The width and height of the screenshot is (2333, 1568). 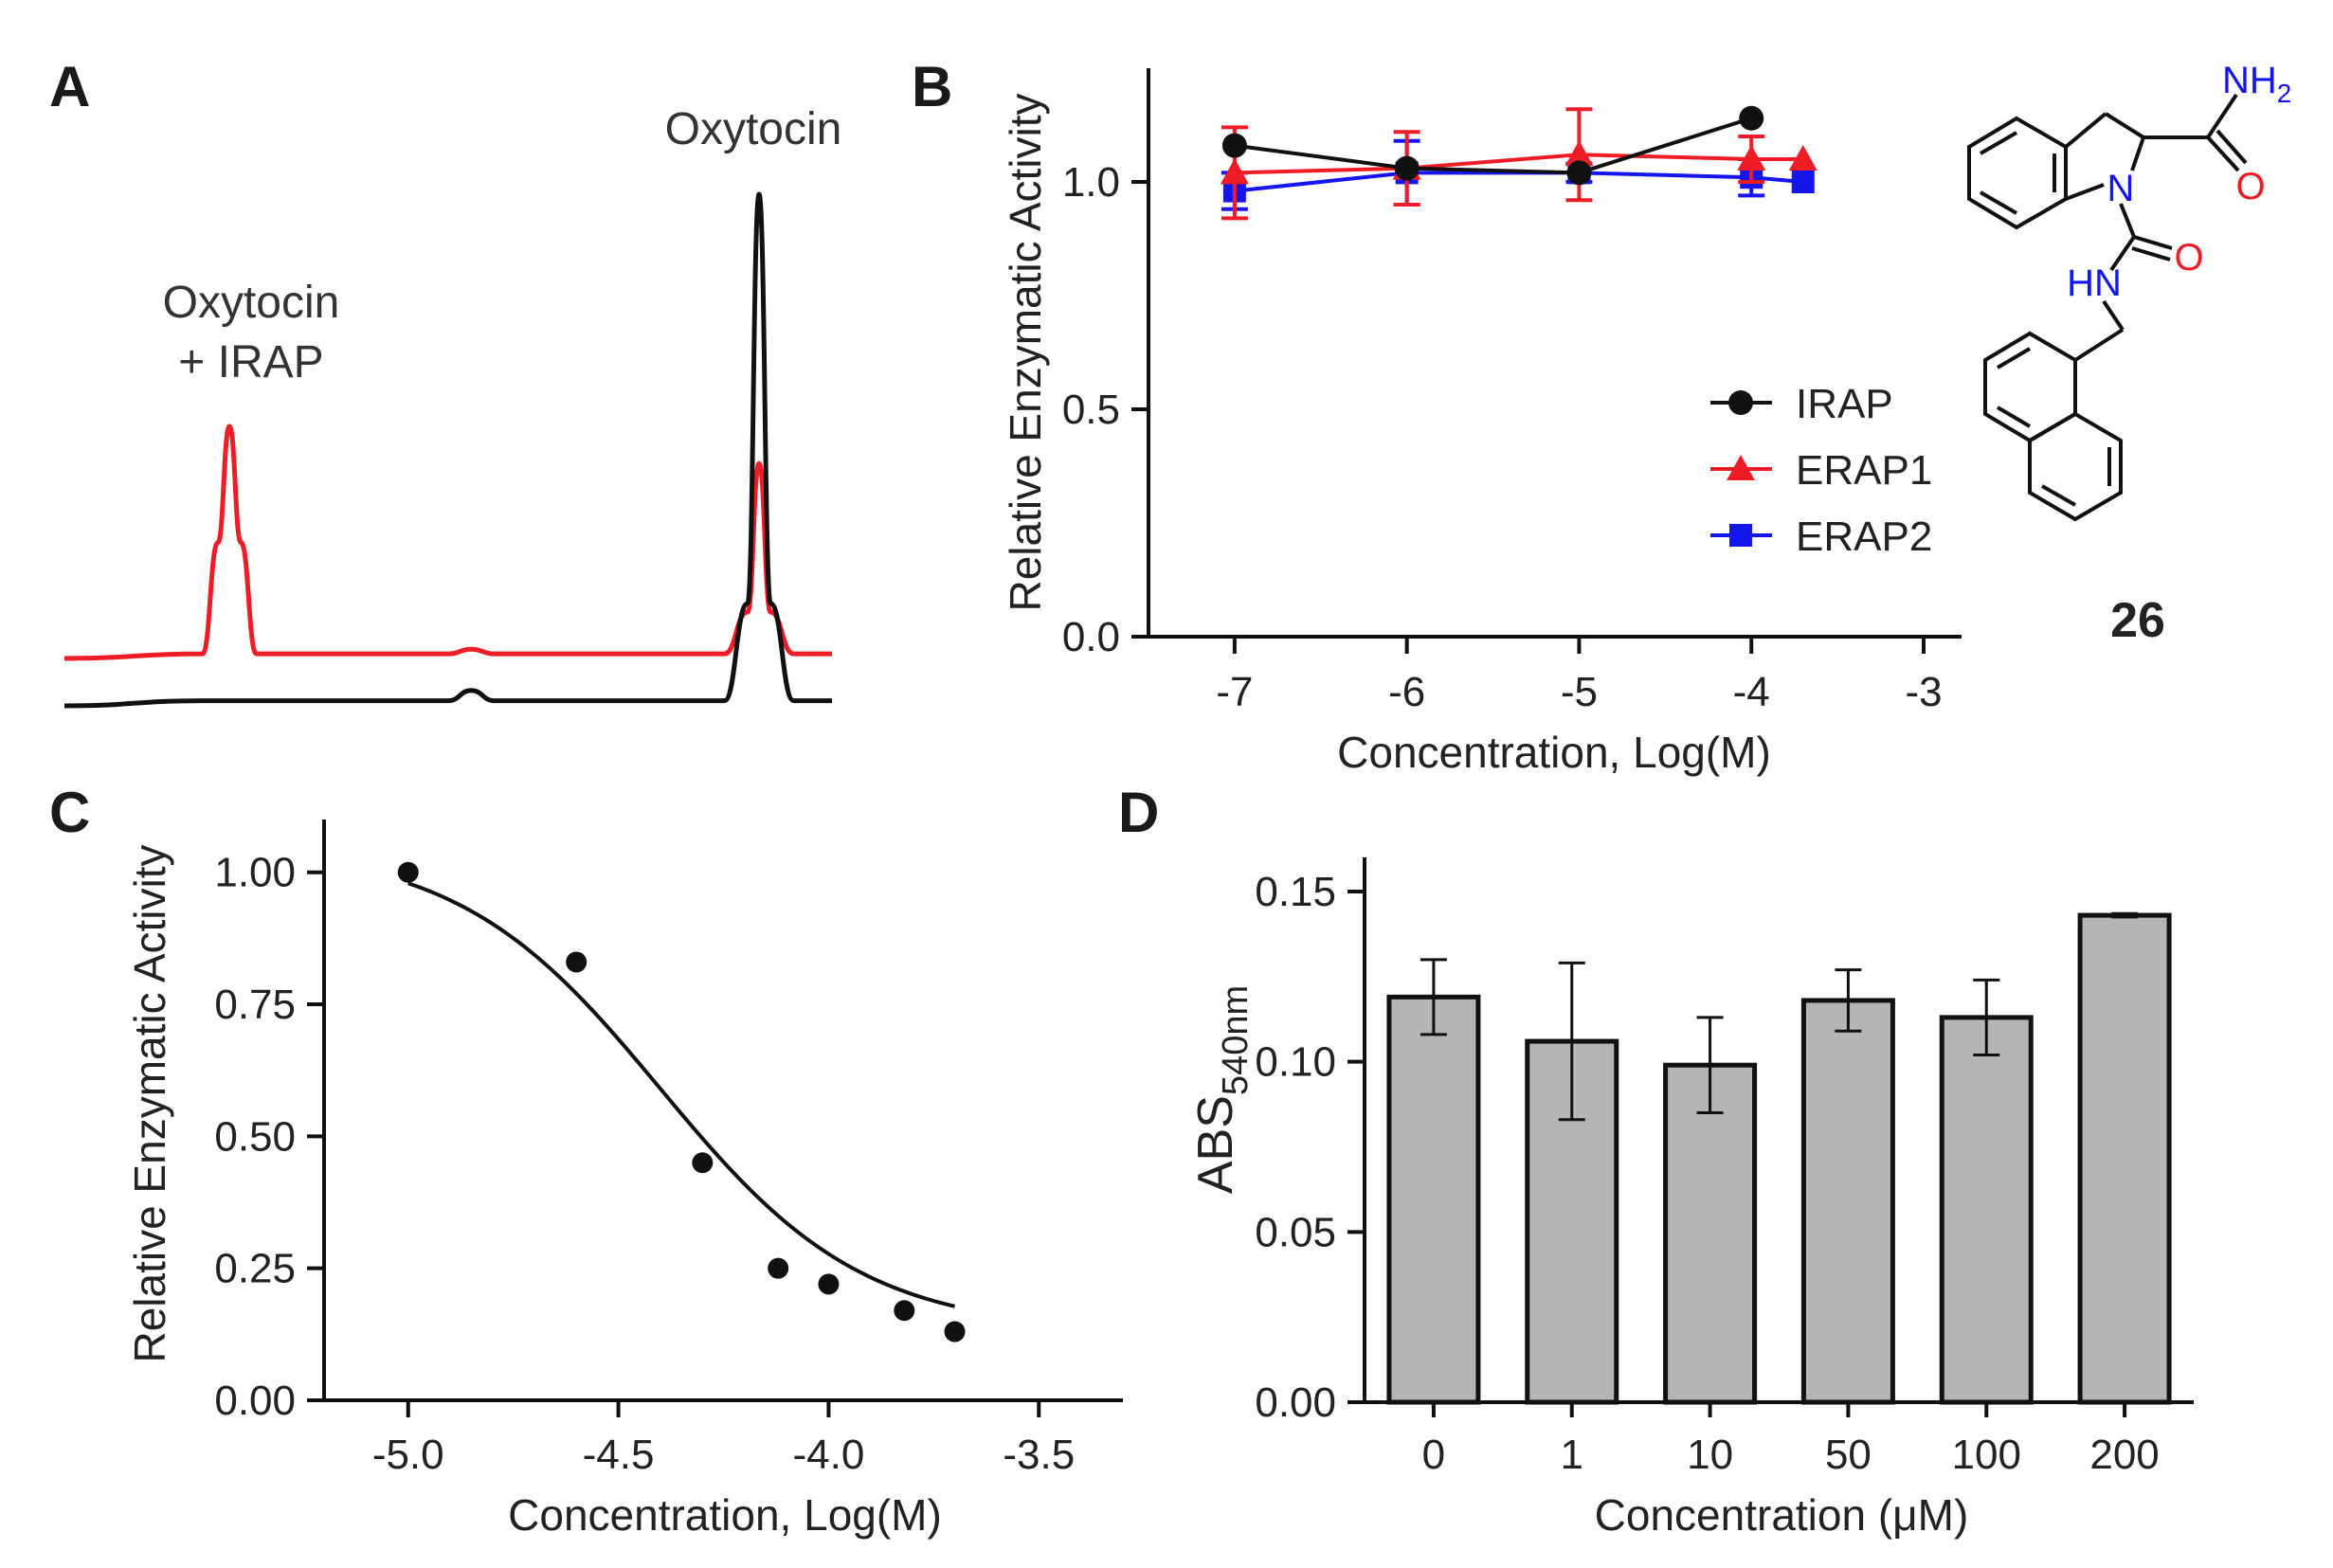 What do you see at coordinates (1579, 692) in the screenshot?
I see `b-x-tick-label: -5` at bounding box center [1579, 692].